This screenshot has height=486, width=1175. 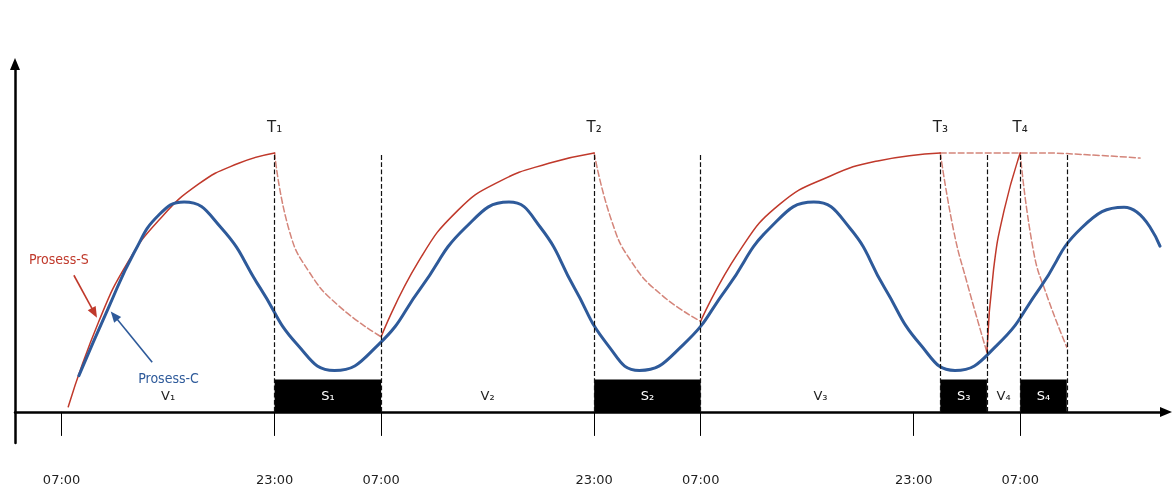 What do you see at coordinates (328, 396) in the screenshot?
I see `band-label: S₁` at bounding box center [328, 396].